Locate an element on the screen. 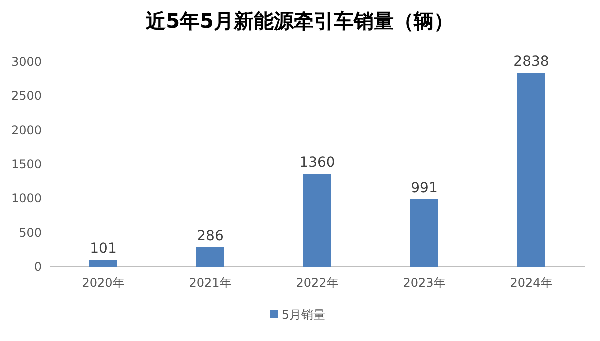  x-tick-label: 2023年 is located at coordinates (424, 283).